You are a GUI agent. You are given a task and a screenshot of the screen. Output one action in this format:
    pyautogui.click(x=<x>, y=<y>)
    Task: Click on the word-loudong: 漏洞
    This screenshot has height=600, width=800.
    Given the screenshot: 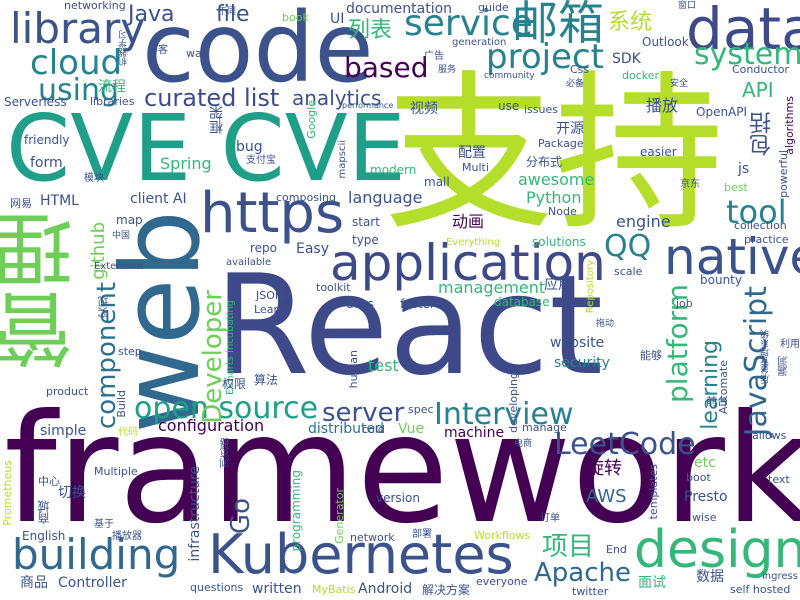 What is the action you would take?
    pyautogui.click(x=784, y=366)
    